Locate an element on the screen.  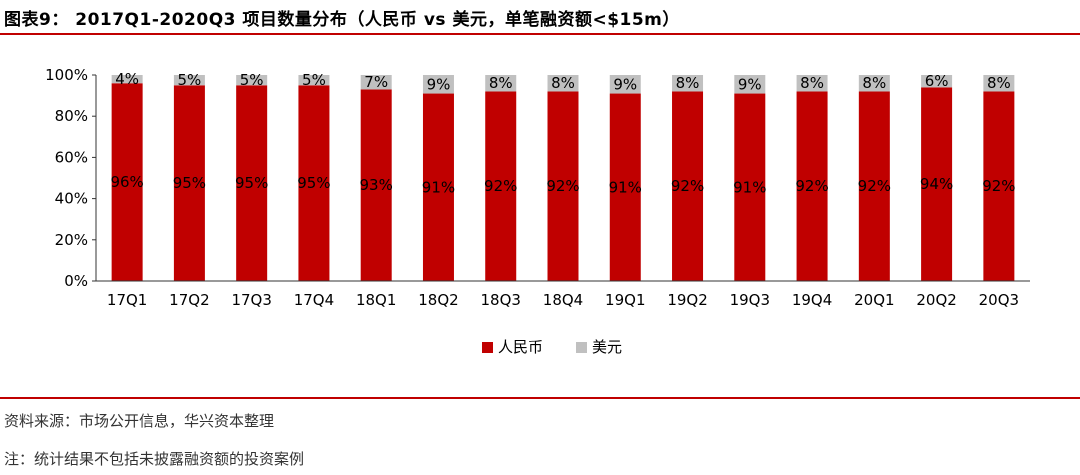
data-label-rmb: 93% is located at coordinates (376, 185).